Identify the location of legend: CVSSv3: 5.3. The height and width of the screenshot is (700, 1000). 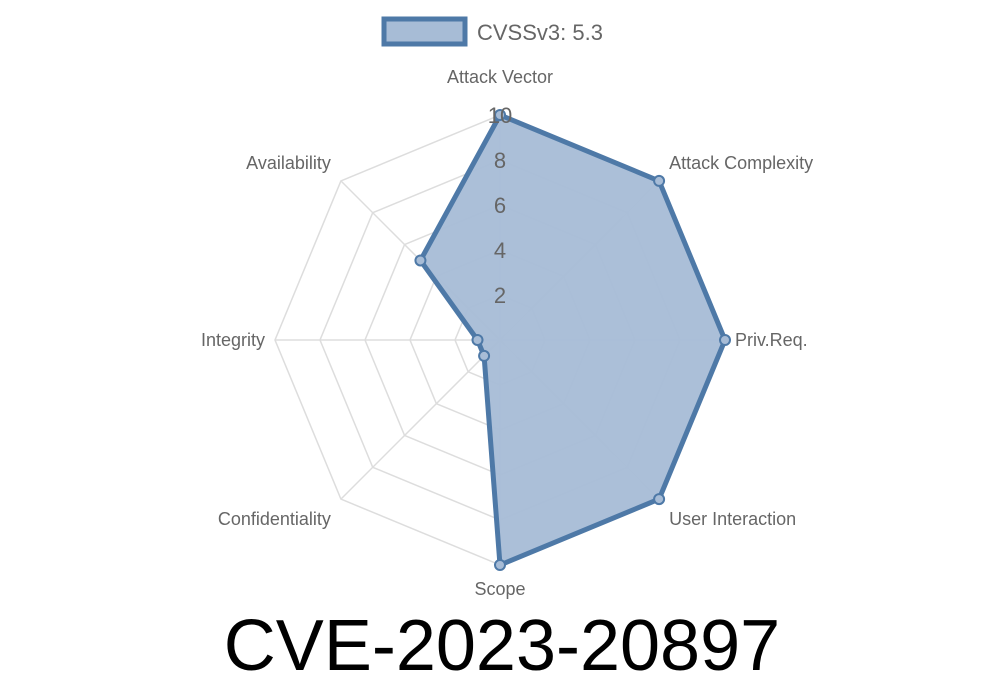
(492, 31).